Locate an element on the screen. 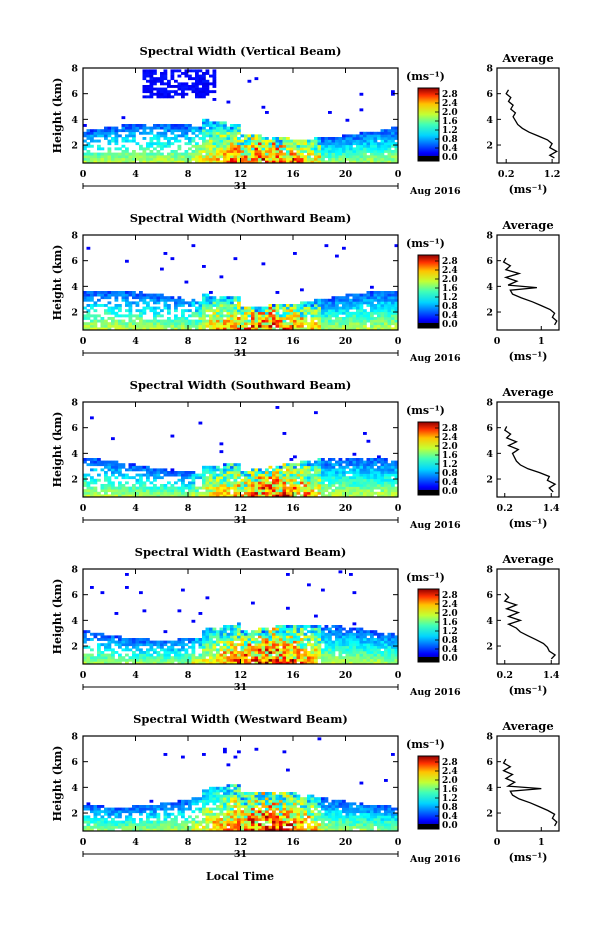 Image resolution: width=616 pixels, height=929 pixels. y-tick-label: 4 is located at coordinates (74, 454).